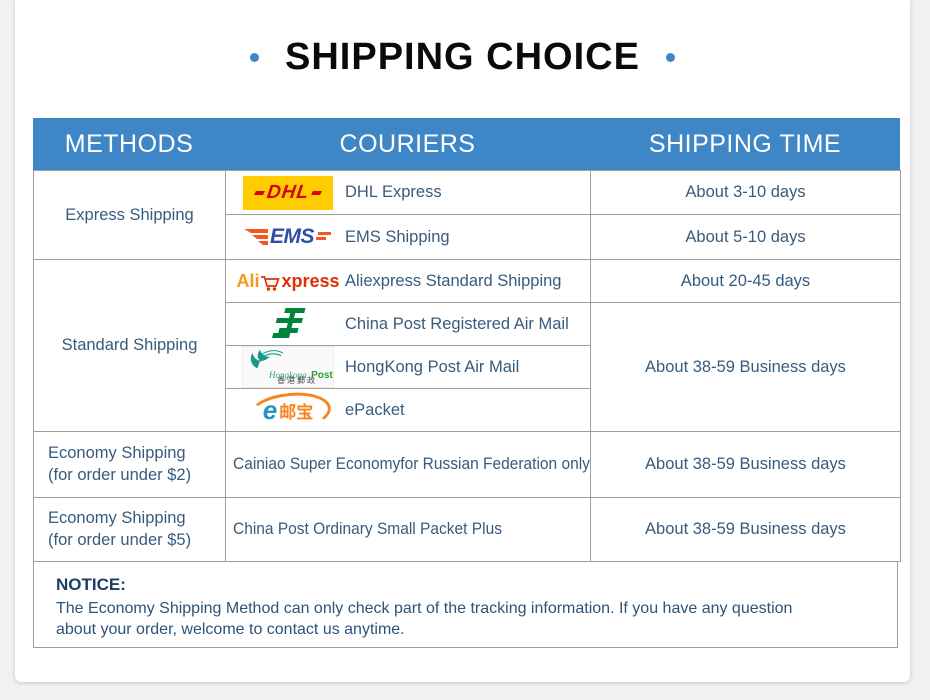  Describe the element at coordinates (670, 57) in the screenshot. I see `title-right-dot-icon` at that location.